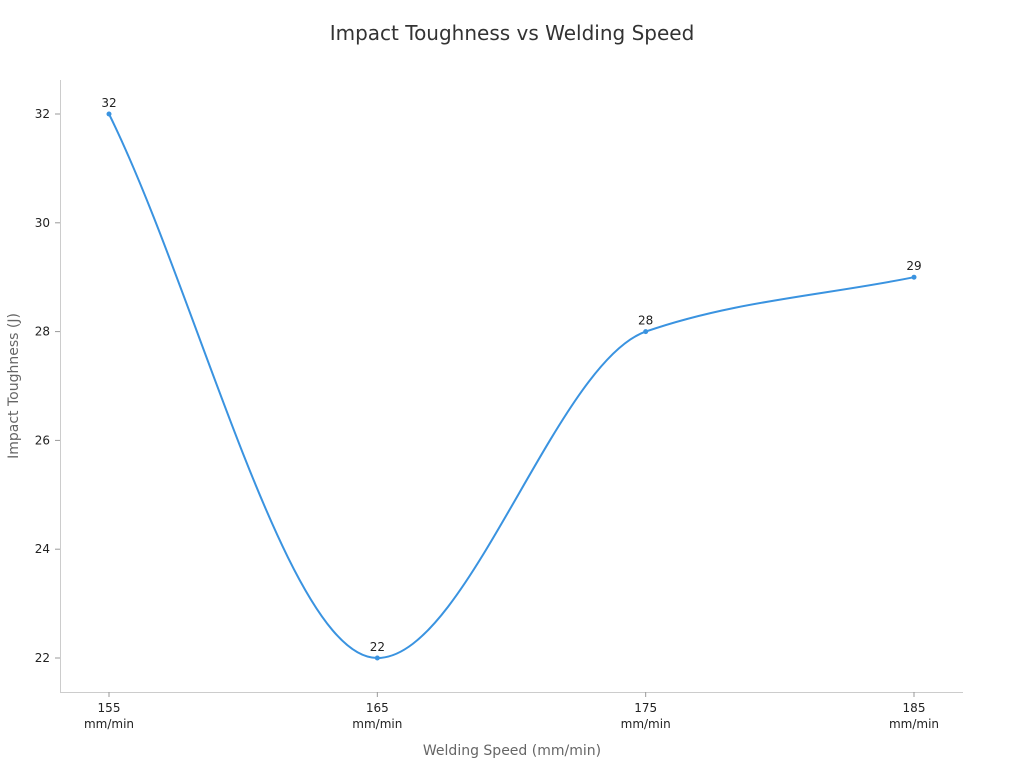 The width and height of the screenshot is (1024, 768). I want to click on y-axis-title: Impact Toughness (J), so click(14, 386).